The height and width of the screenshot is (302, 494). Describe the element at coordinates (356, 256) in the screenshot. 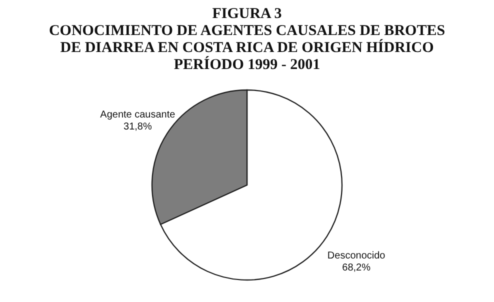

I see `slice-label: Desconocido` at that location.